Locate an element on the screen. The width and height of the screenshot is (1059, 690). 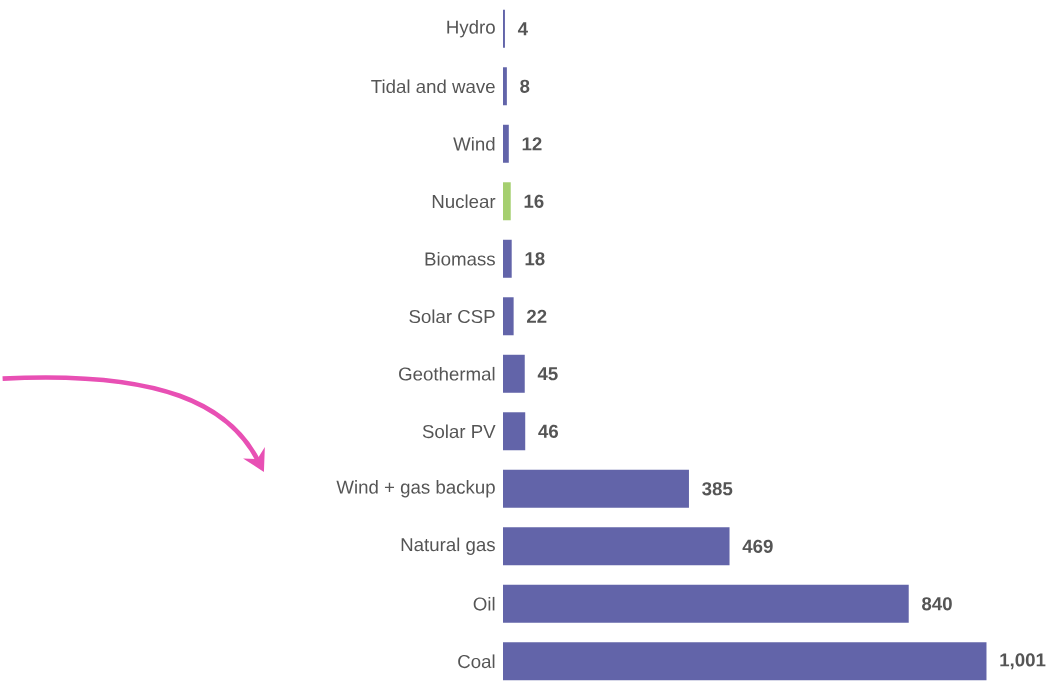
y-tick-label: Biomass is located at coordinates (460, 258).